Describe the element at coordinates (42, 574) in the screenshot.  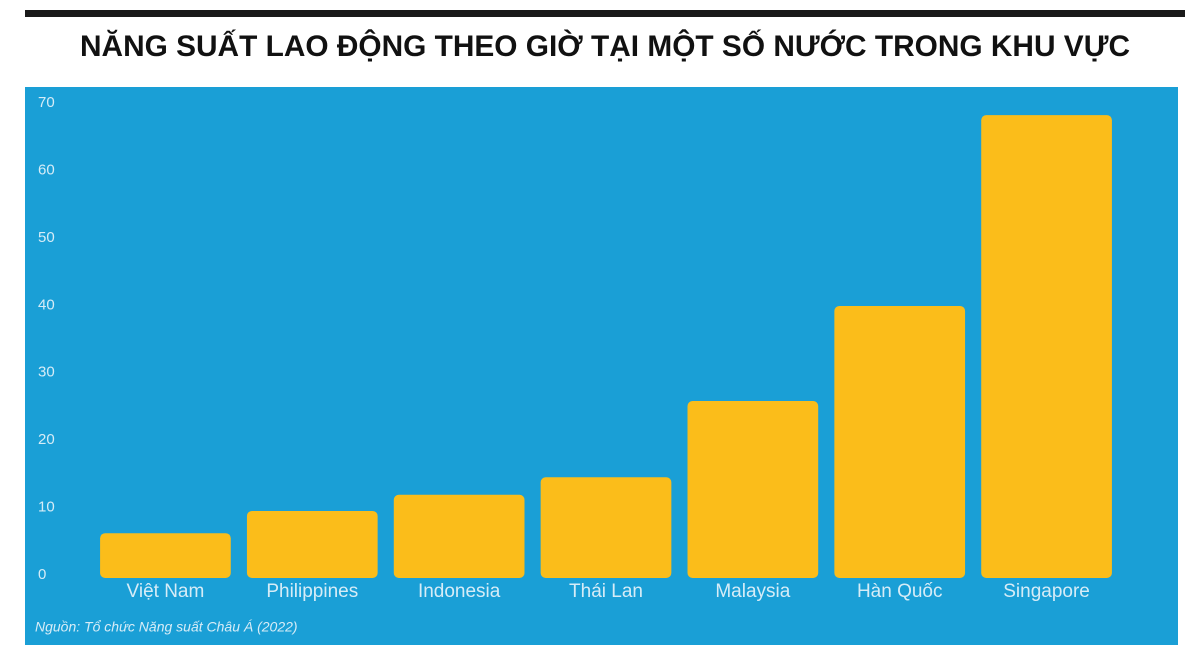
I see `y-tick-label: 0` at that location.